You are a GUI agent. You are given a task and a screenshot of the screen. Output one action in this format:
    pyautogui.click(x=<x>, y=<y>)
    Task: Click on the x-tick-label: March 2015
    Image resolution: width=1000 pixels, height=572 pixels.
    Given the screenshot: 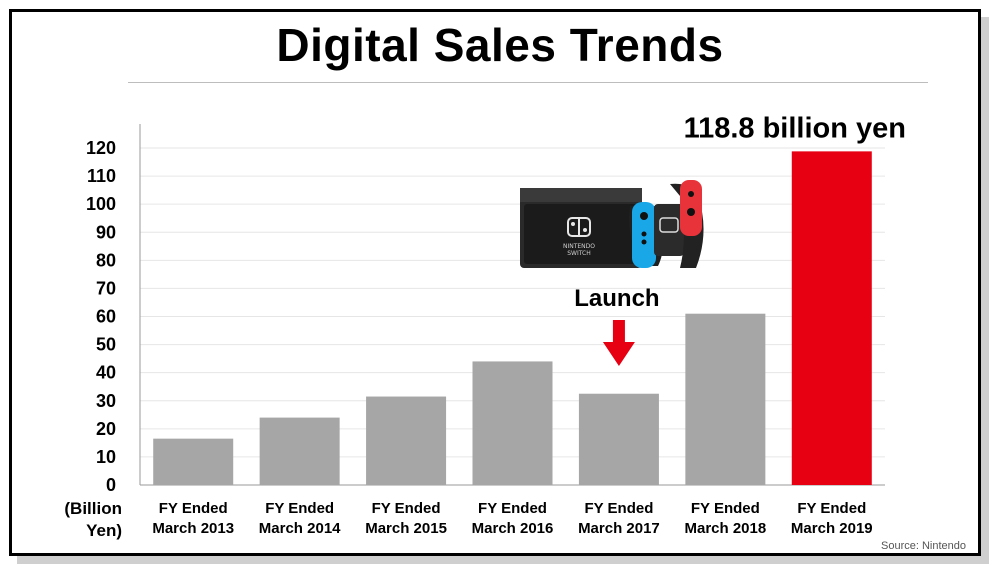 What is the action you would take?
    pyautogui.click(x=406, y=528)
    